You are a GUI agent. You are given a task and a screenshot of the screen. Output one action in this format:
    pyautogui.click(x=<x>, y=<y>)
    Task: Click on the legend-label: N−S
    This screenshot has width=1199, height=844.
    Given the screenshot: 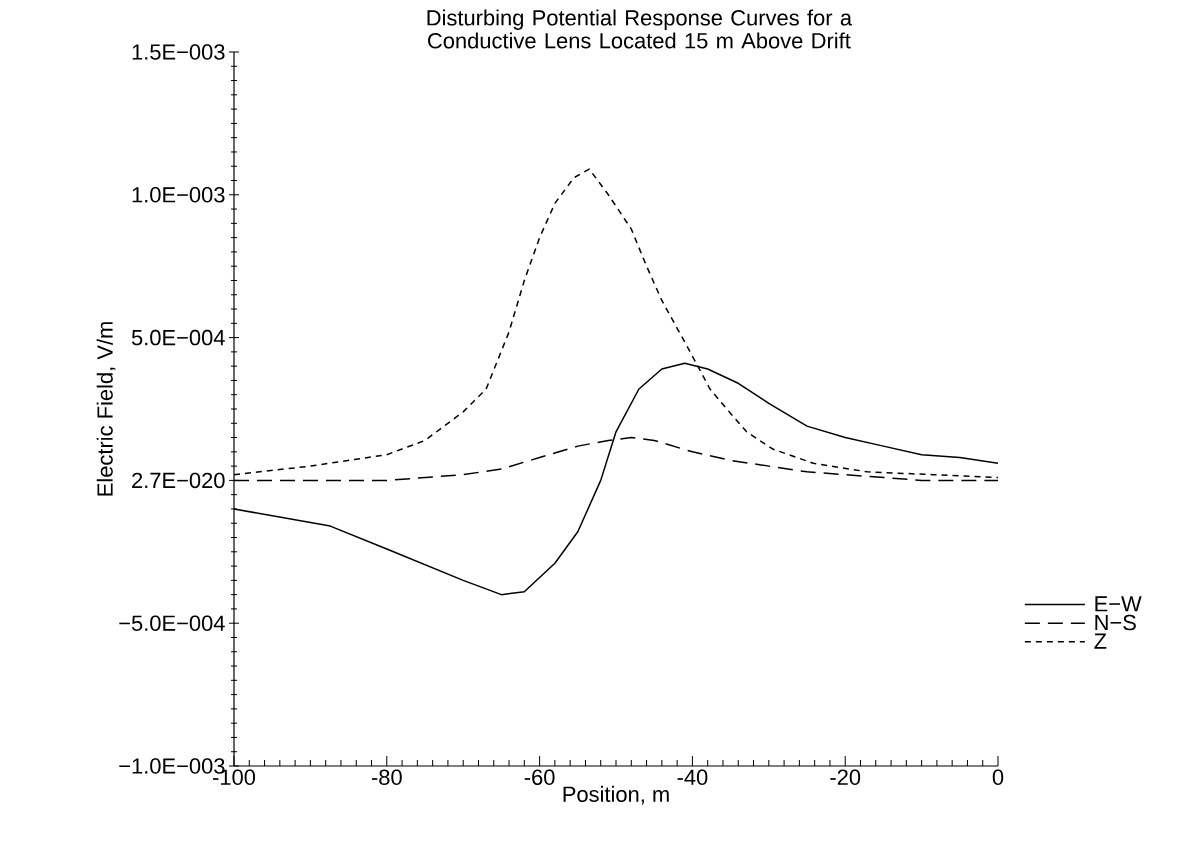 What is the action you would take?
    pyautogui.click(x=1115, y=622)
    